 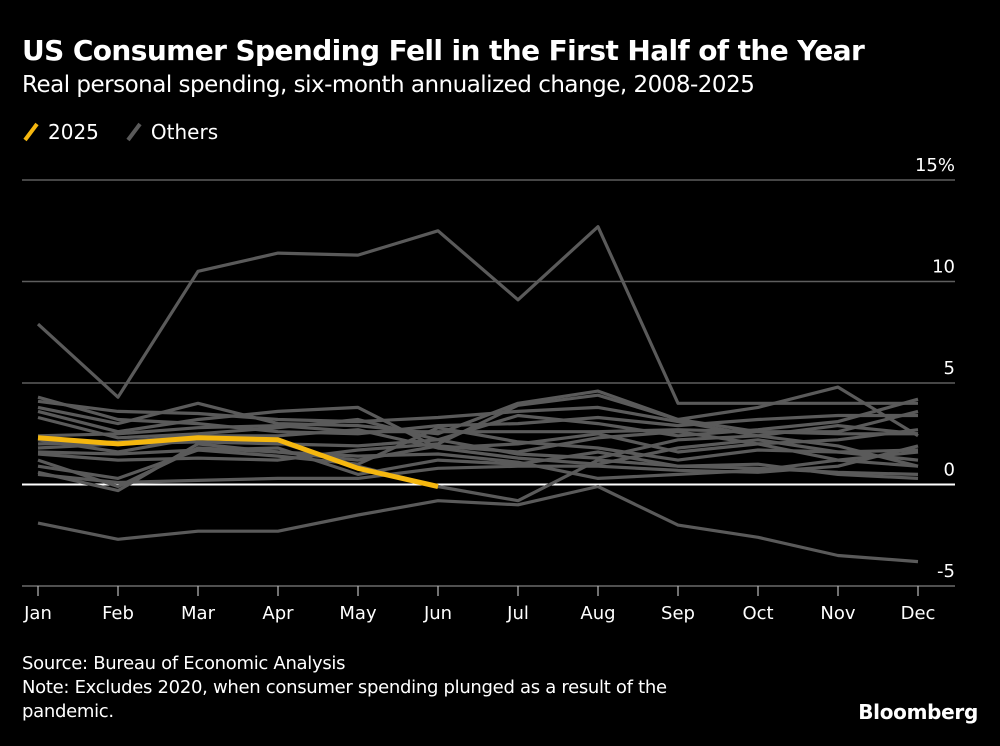 I want to click on x-tick-label: Jun, so click(x=437, y=613).